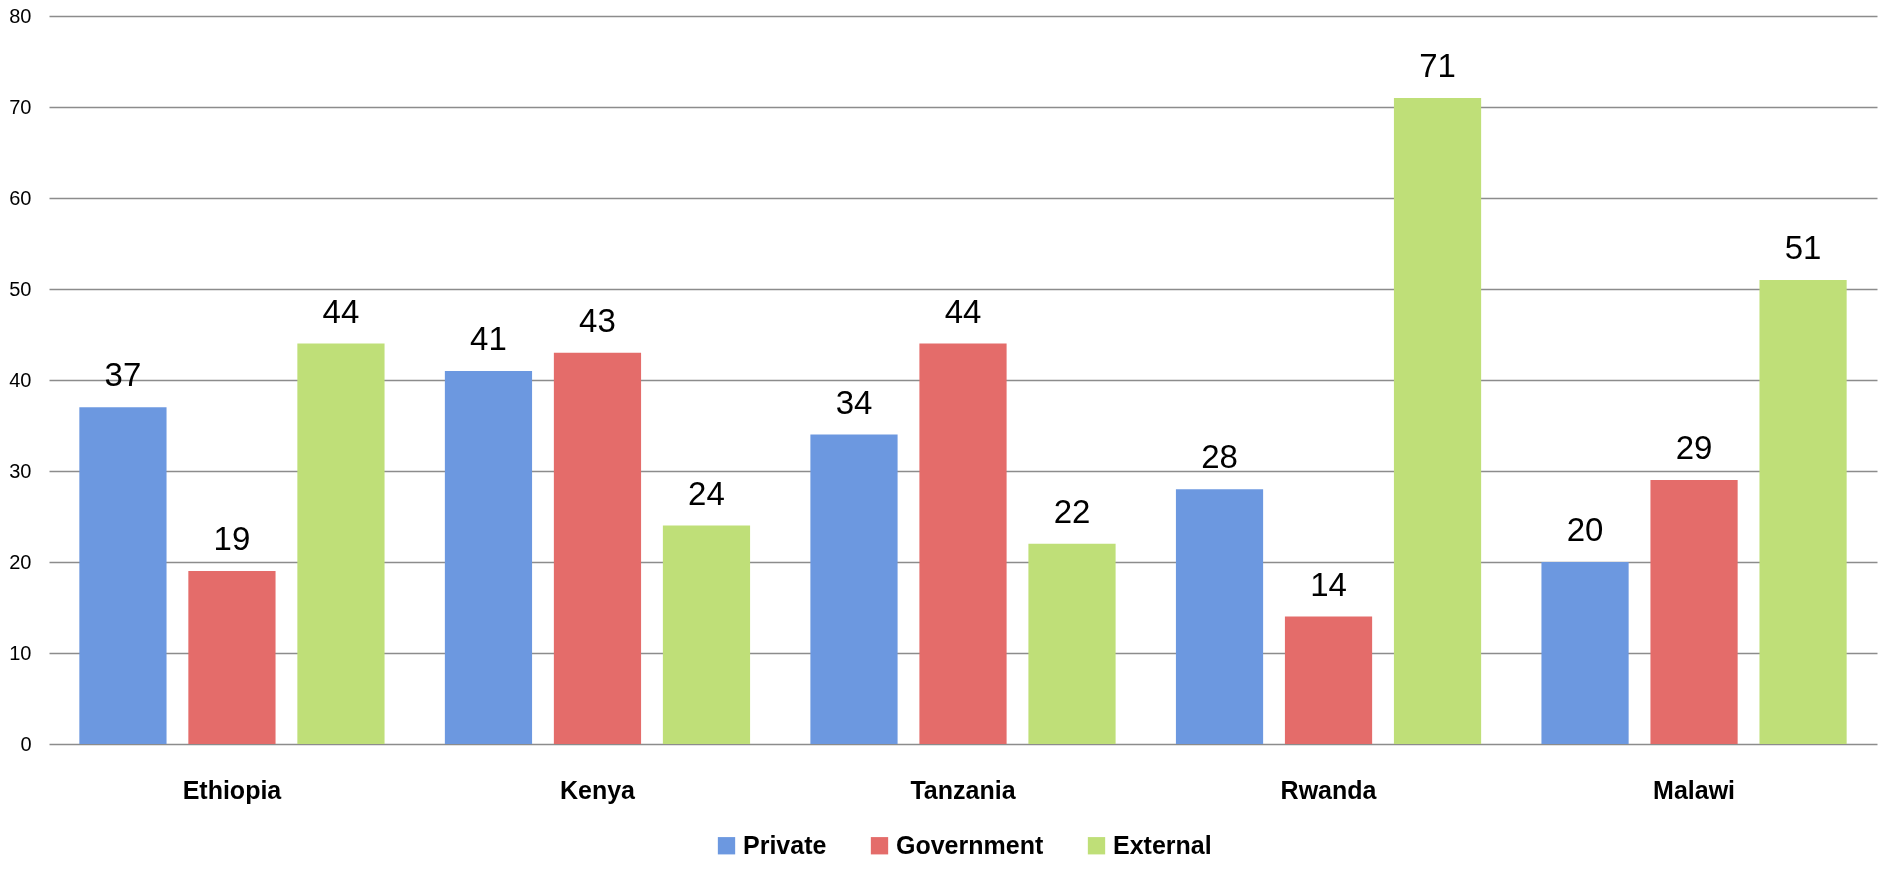  What do you see at coordinates (598, 789) in the screenshot?
I see `x-tick-label: Kenya` at bounding box center [598, 789].